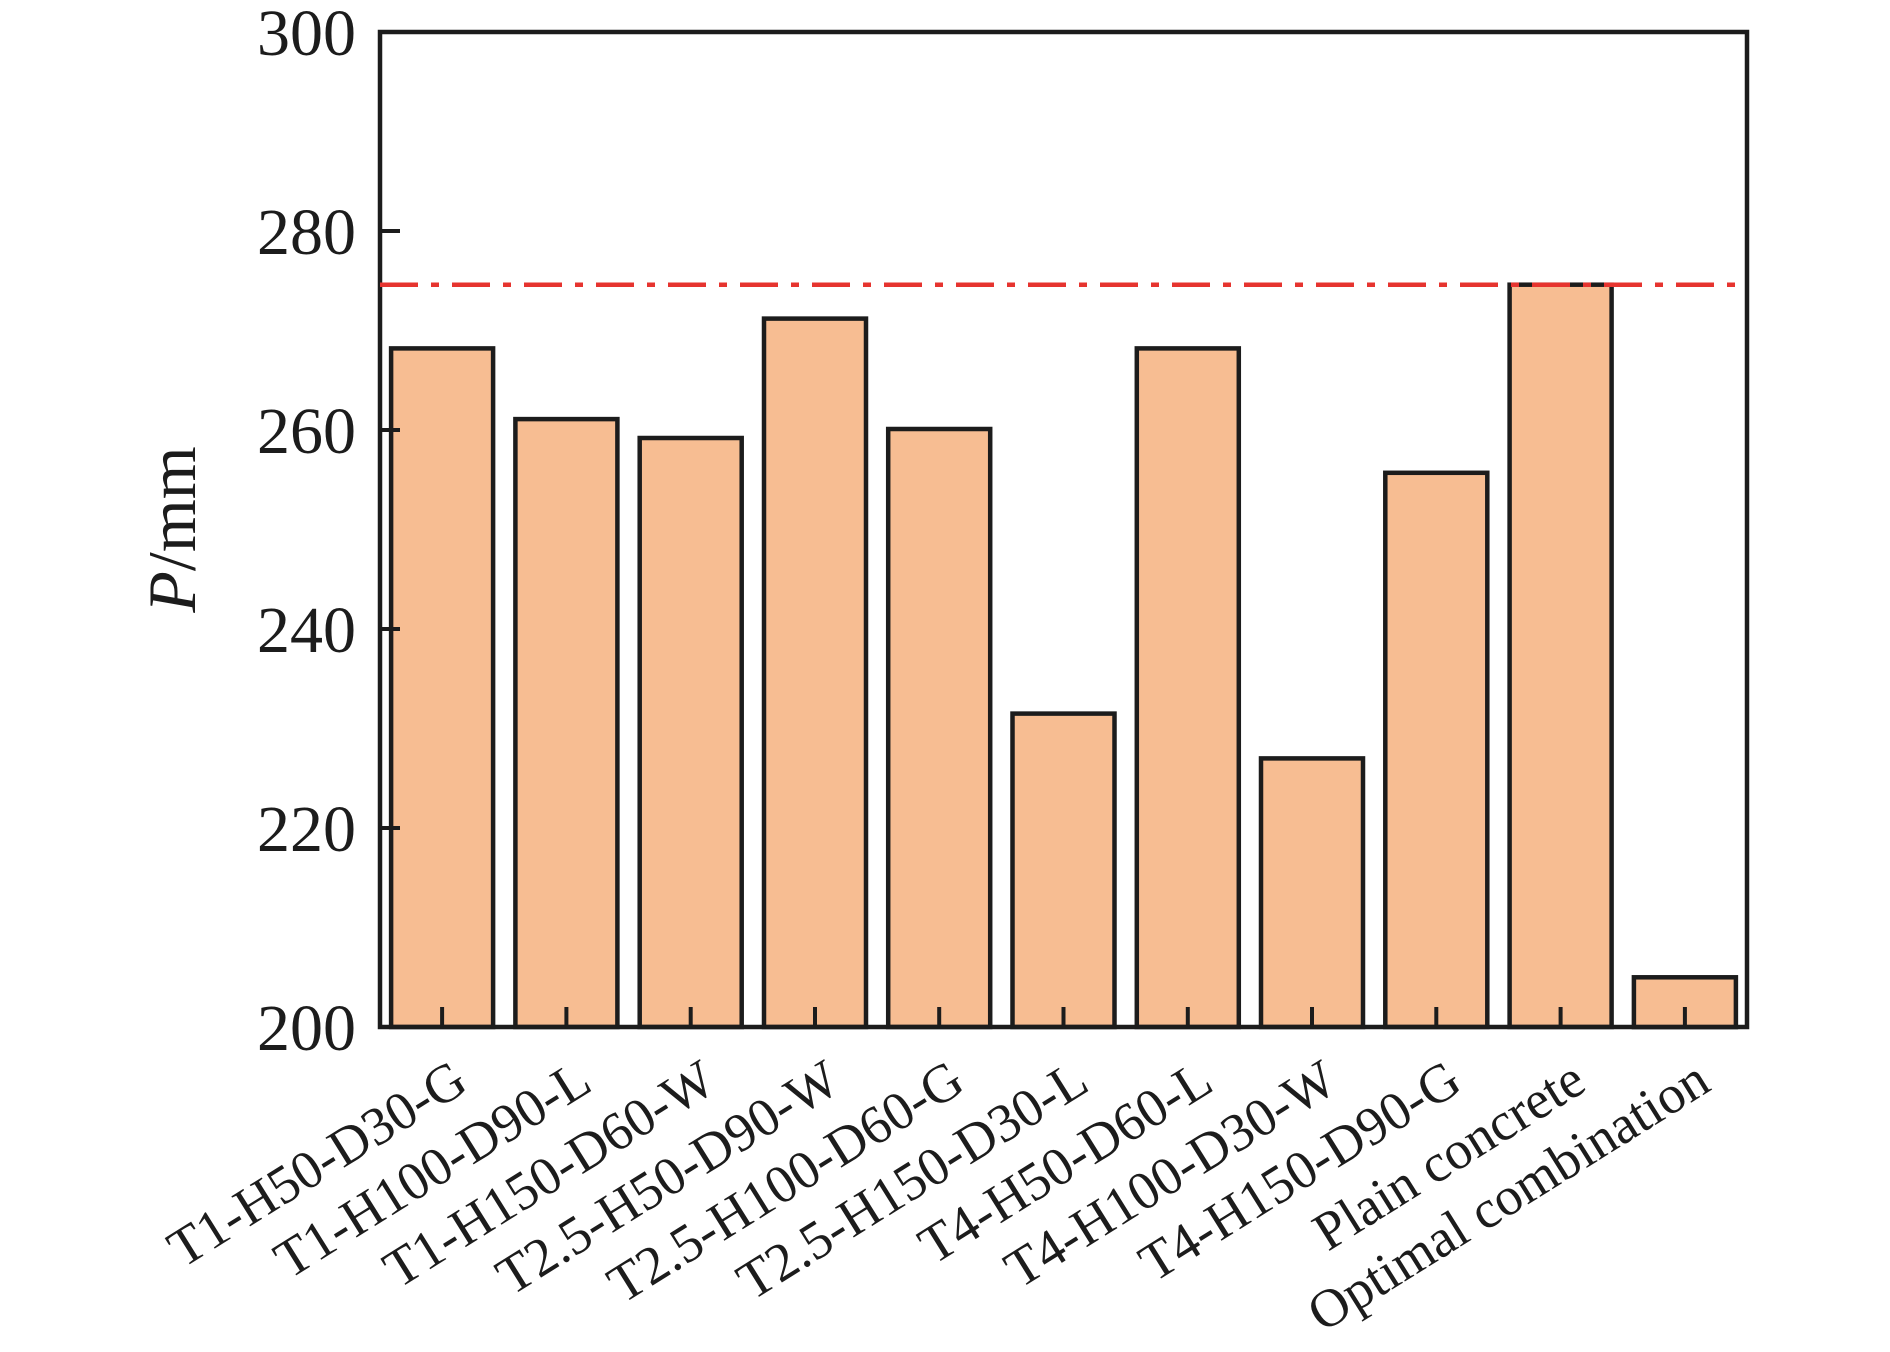  I want to click on y-axis-label: P/mm, so click(172, 529).